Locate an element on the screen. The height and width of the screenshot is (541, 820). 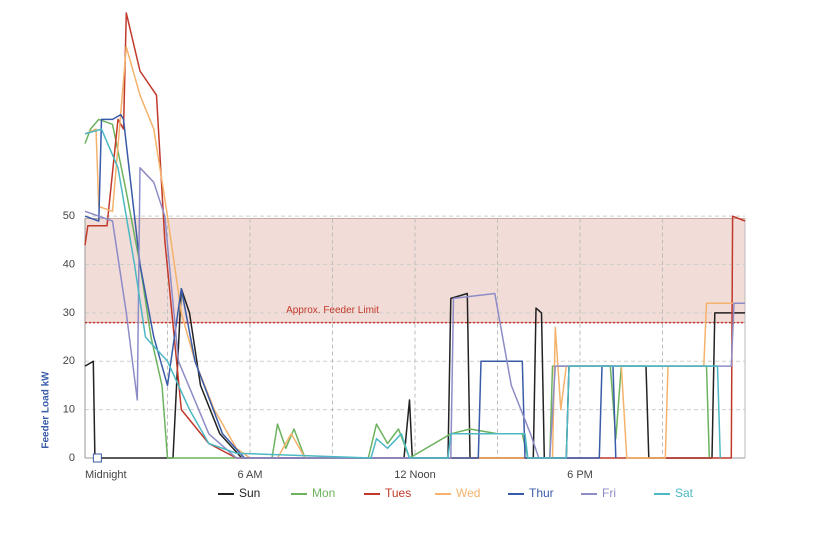
range-handle is located at coordinates (97, 458).